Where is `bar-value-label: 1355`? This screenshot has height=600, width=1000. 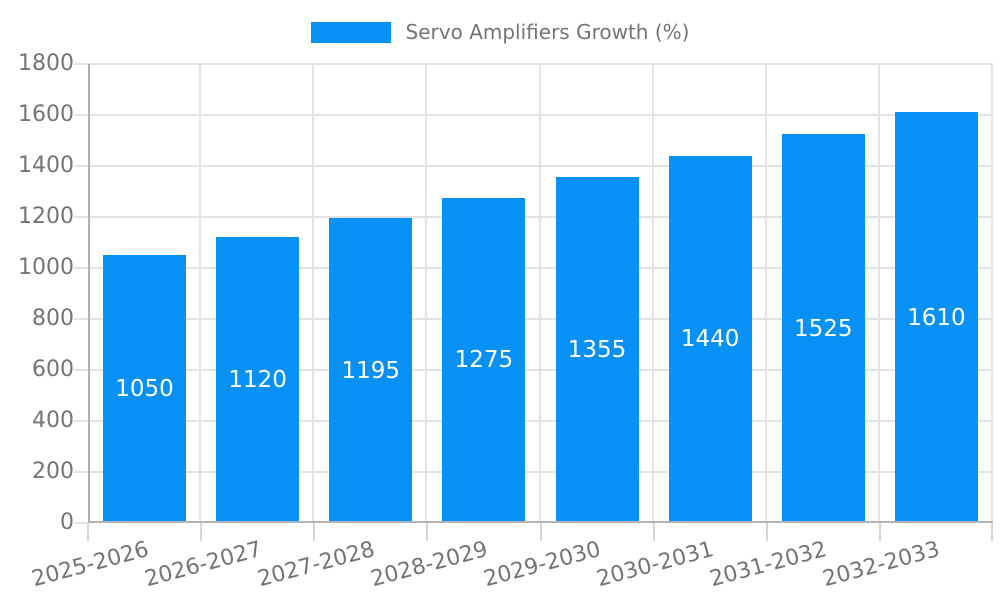 bar-value-label: 1355 is located at coordinates (597, 350).